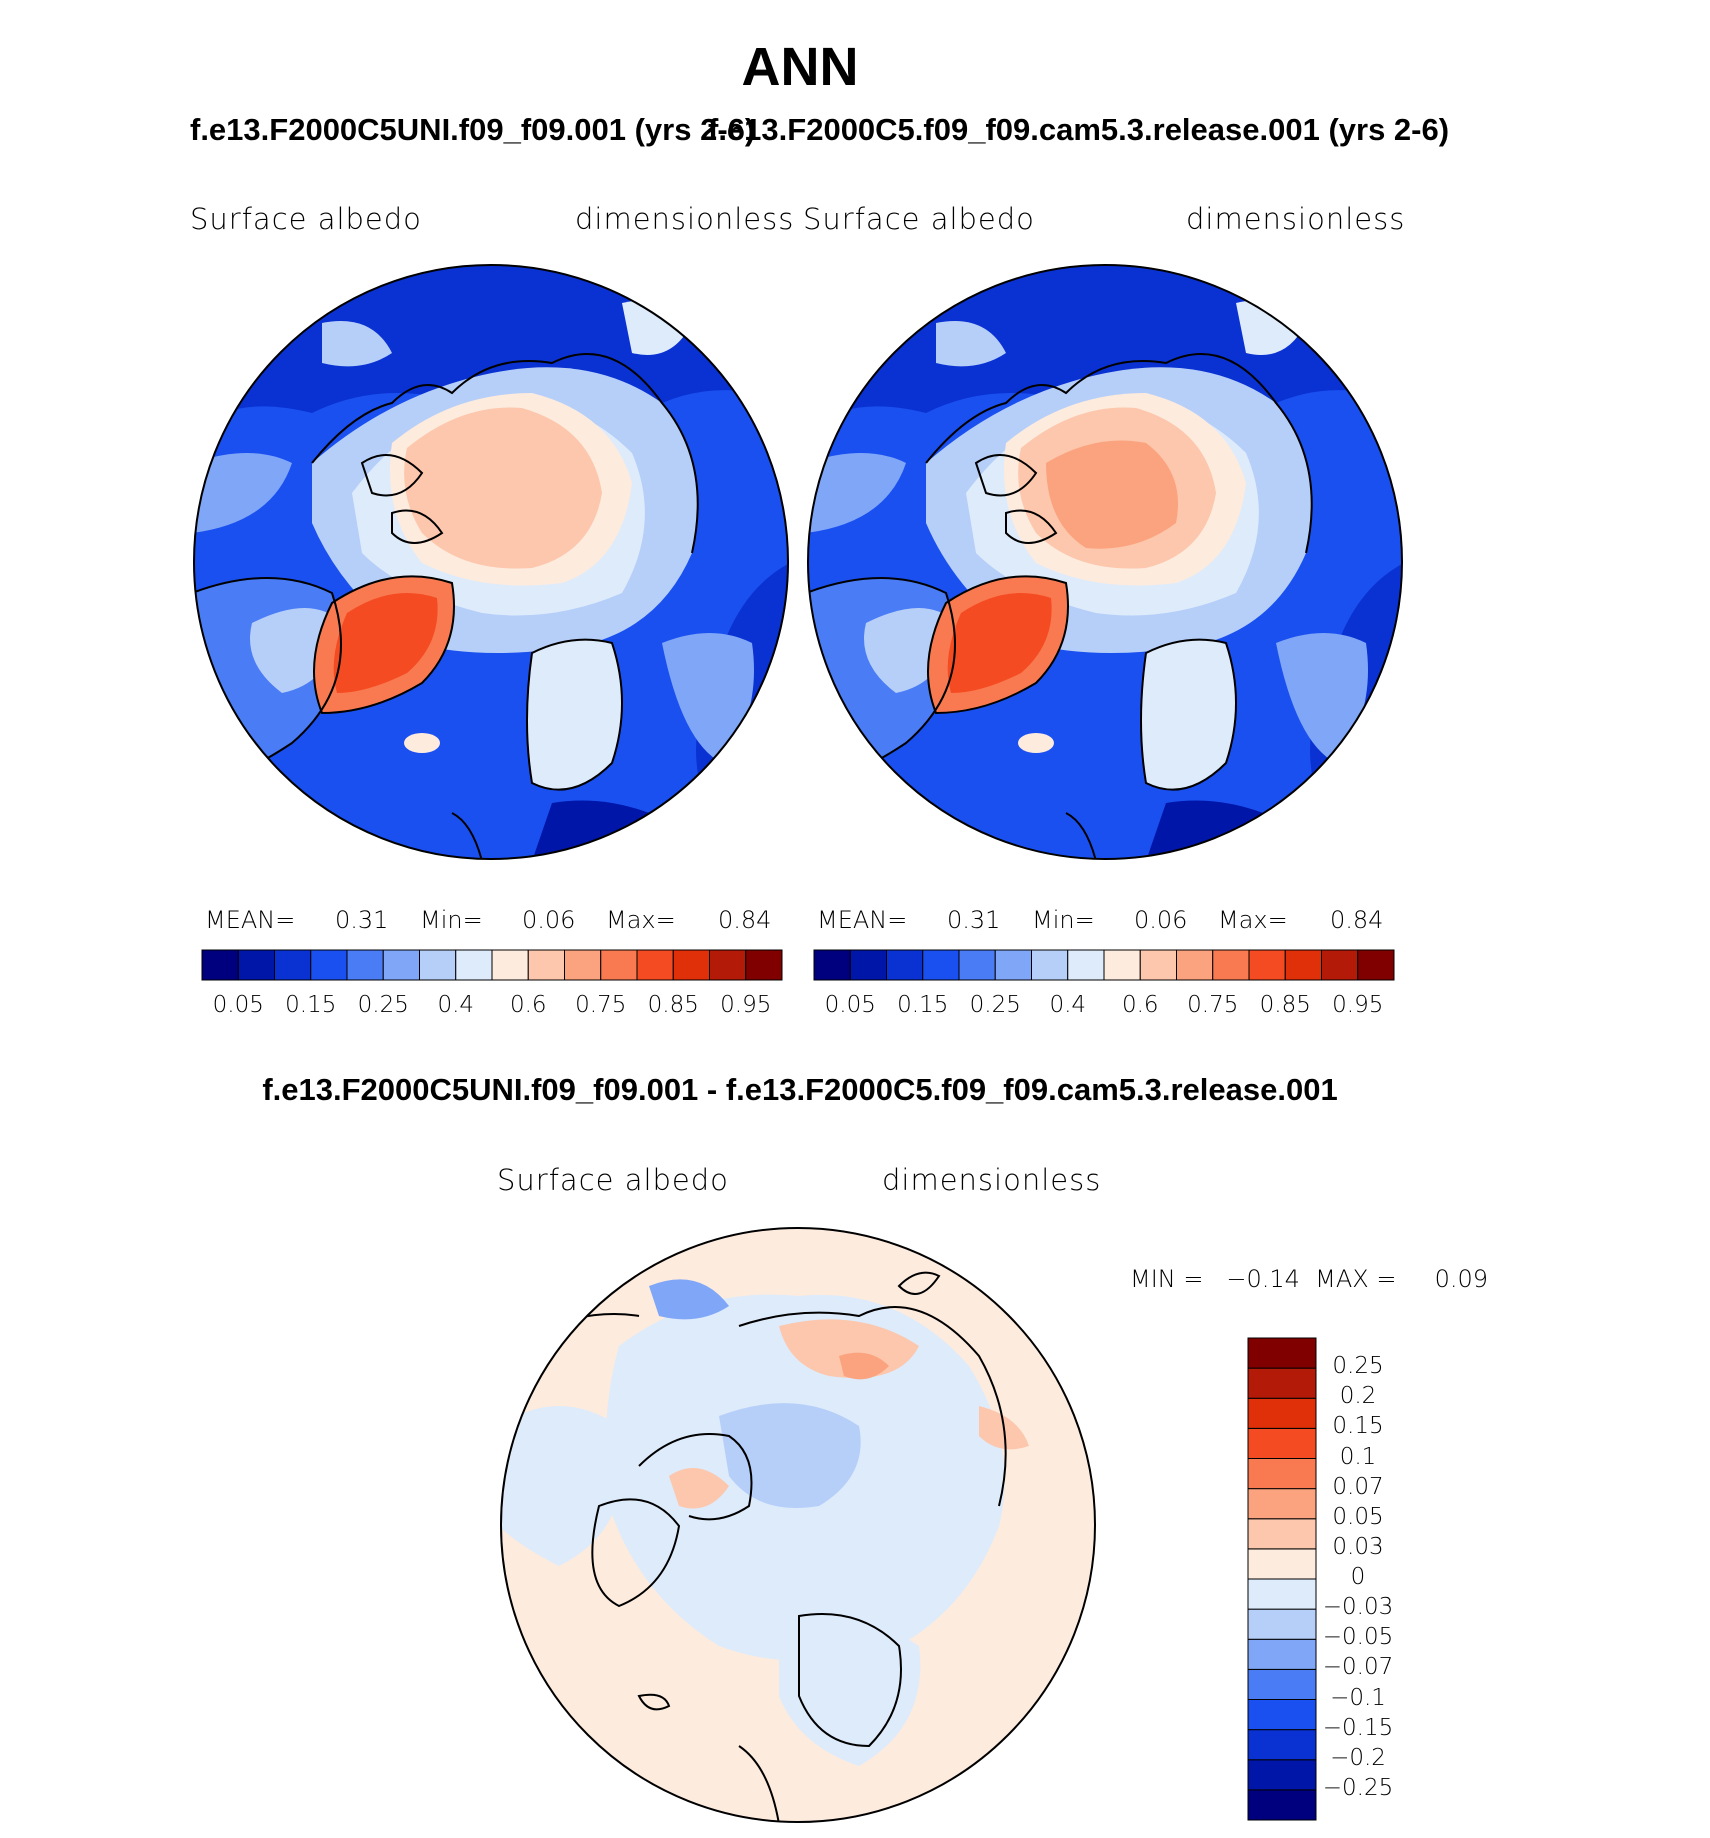 The height and width of the screenshot is (1838, 1710). What do you see at coordinates (362, 920) in the screenshot?
I see `panel1-mean-value: 0.31` at bounding box center [362, 920].